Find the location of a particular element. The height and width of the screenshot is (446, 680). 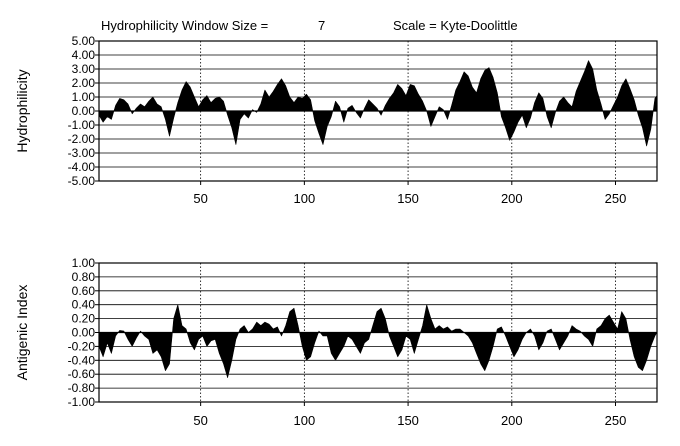

window-size-value: 7 is located at coordinates (321, 25).